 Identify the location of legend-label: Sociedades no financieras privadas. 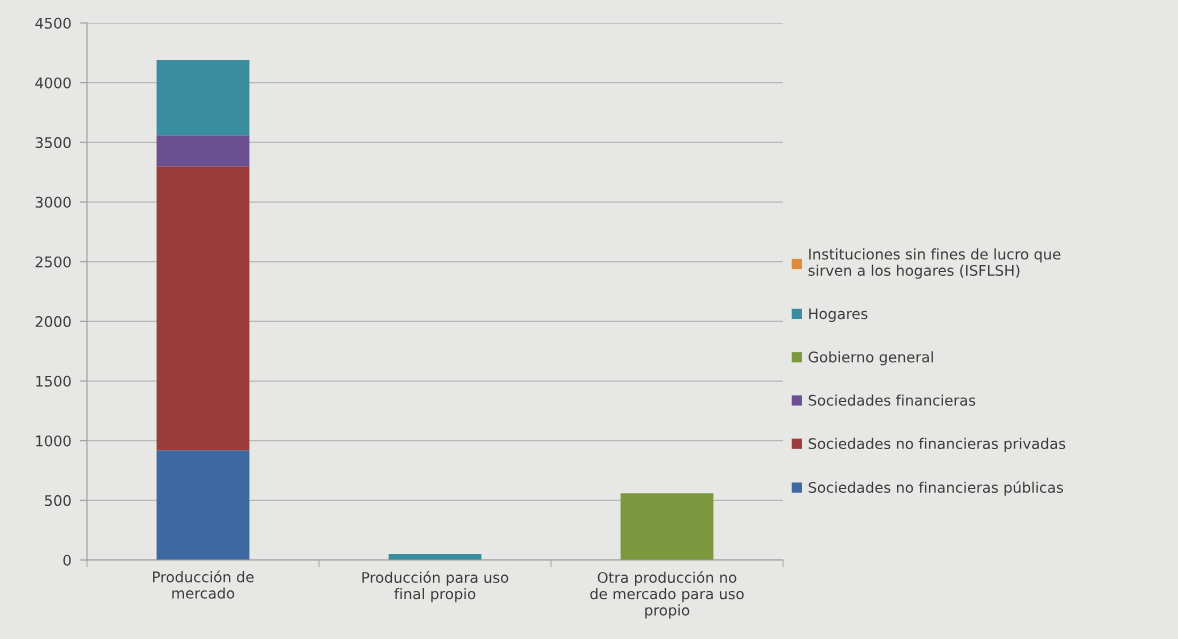
(937, 444).